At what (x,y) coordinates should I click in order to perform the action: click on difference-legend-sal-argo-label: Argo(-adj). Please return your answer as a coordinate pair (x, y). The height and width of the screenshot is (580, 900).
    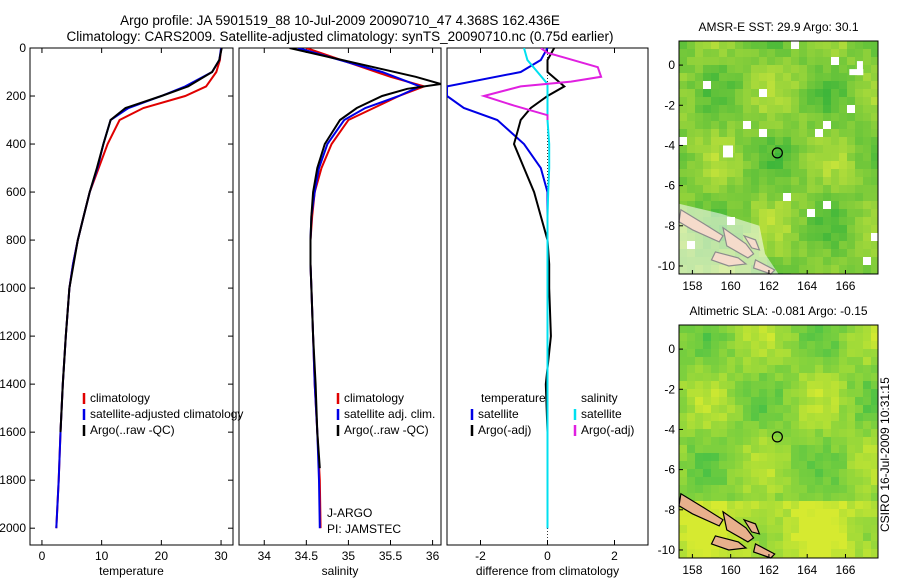
    Looking at the image, I should click on (607, 430).